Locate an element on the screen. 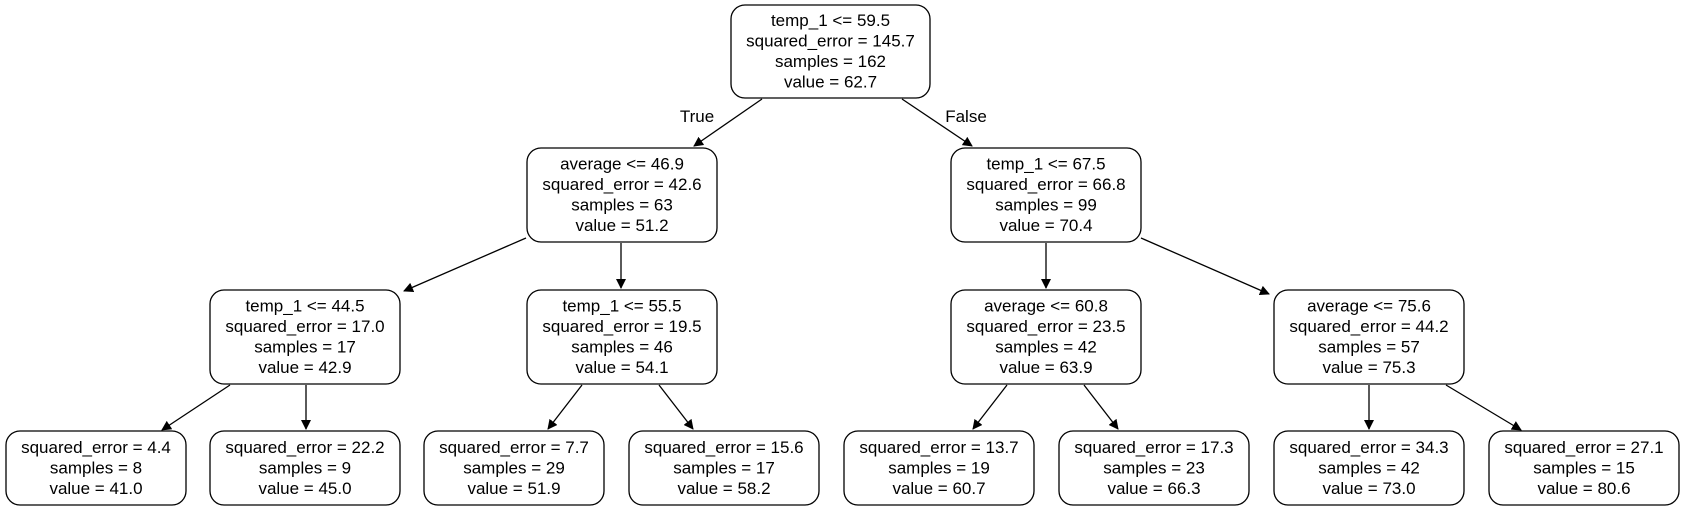 The width and height of the screenshot is (1683, 512). node-line: value = 73.0 is located at coordinates (1368, 488).